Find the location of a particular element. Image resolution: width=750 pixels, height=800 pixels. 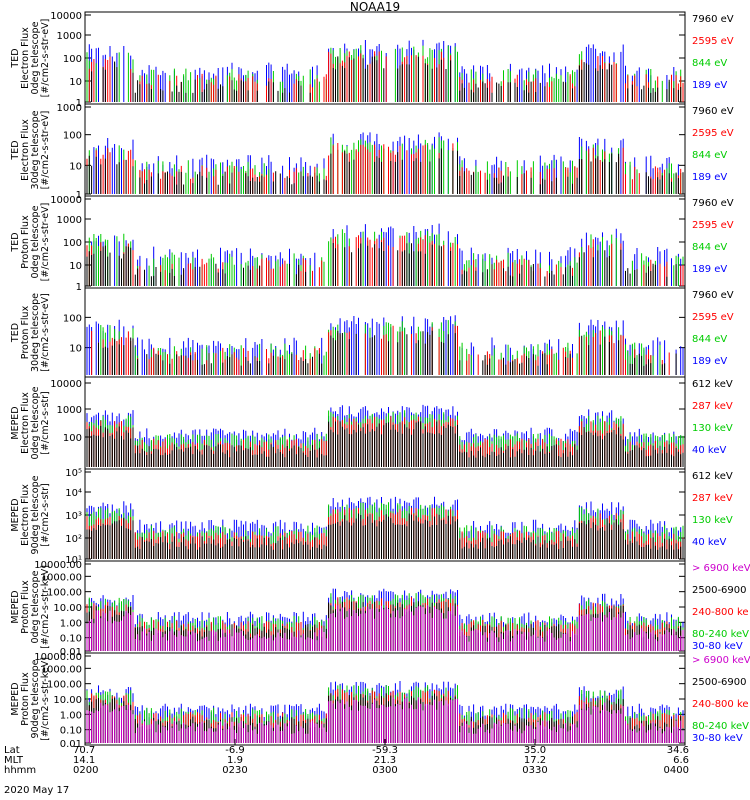

legend-label: 189 eV is located at coordinates (709, 269).